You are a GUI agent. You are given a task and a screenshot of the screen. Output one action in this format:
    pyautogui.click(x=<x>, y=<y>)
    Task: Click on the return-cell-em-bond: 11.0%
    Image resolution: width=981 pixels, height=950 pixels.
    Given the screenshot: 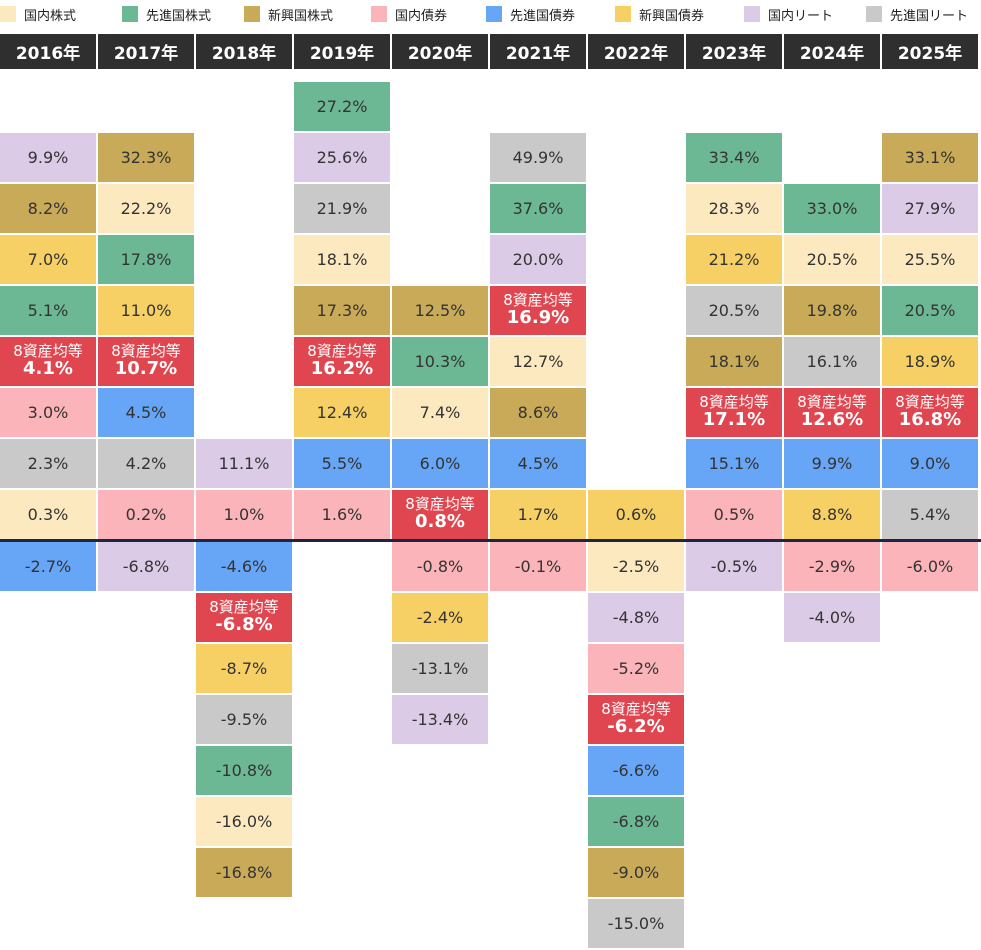 What is the action you would take?
    pyautogui.click(x=146, y=310)
    